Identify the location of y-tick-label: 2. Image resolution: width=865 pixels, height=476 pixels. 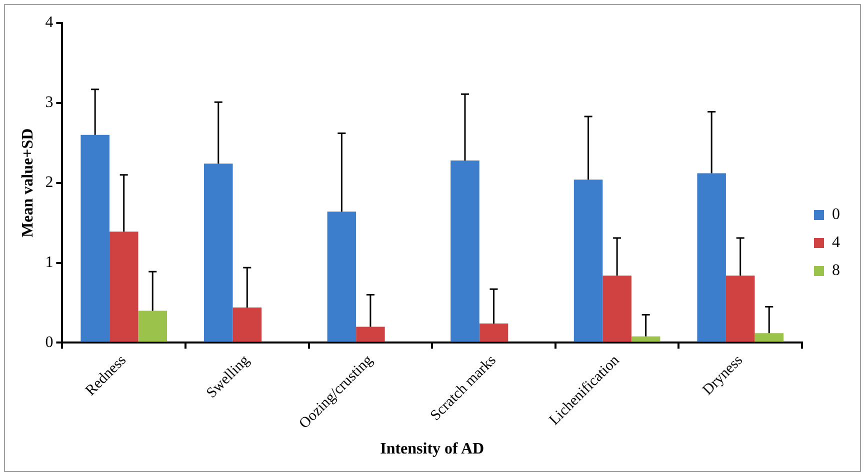
(49, 183).